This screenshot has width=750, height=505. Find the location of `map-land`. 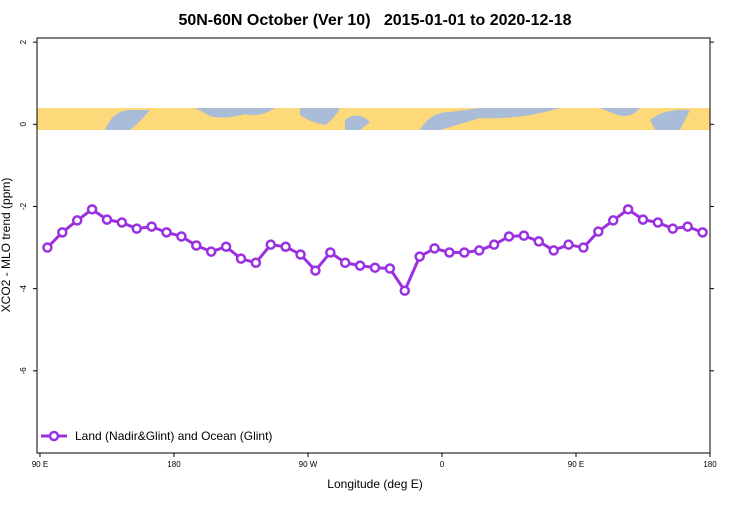

map-land is located at coordinates (373, 119).